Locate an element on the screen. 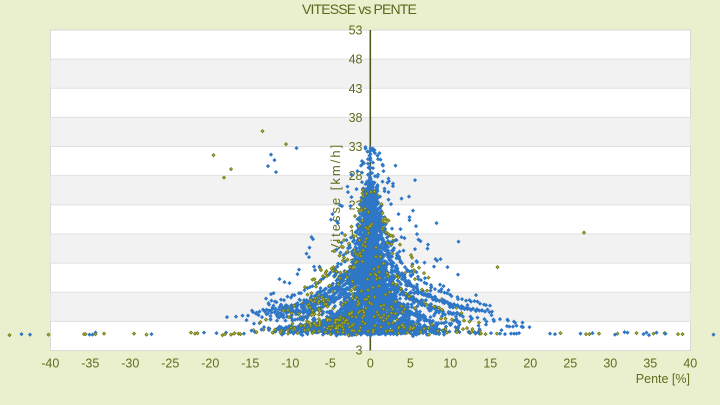  svg-text: -25 is located at coordinates (170, 364).